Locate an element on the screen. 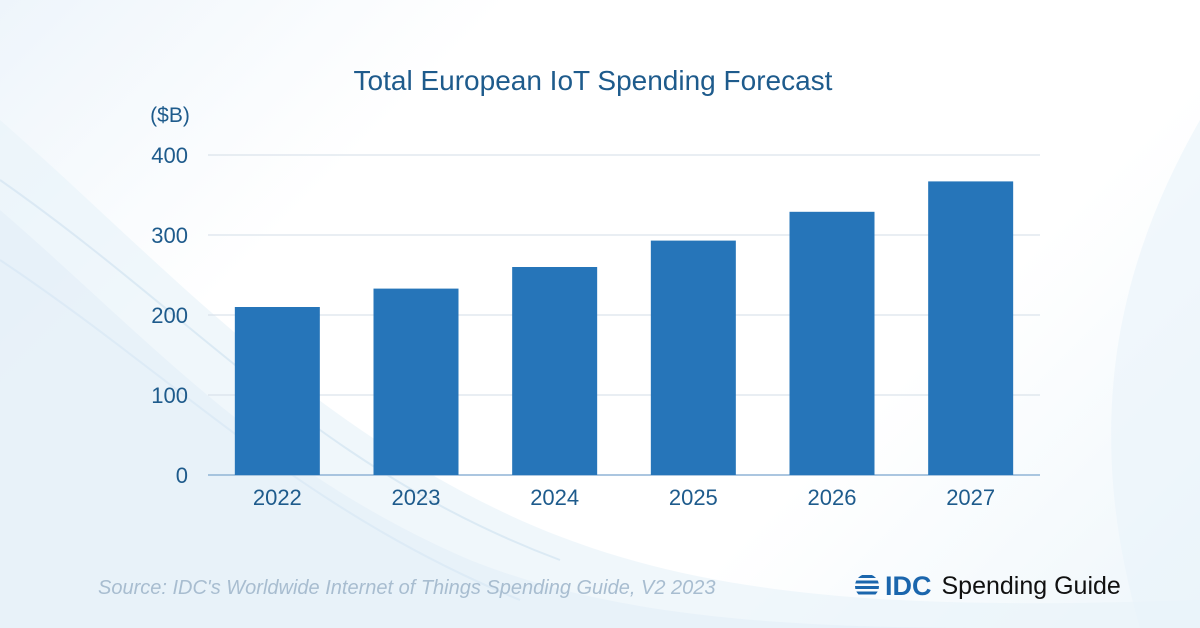 The height and width of the screenshot is (628, 1200). y-axis-unit-label: ($B) is located at coordinates (170, 115).